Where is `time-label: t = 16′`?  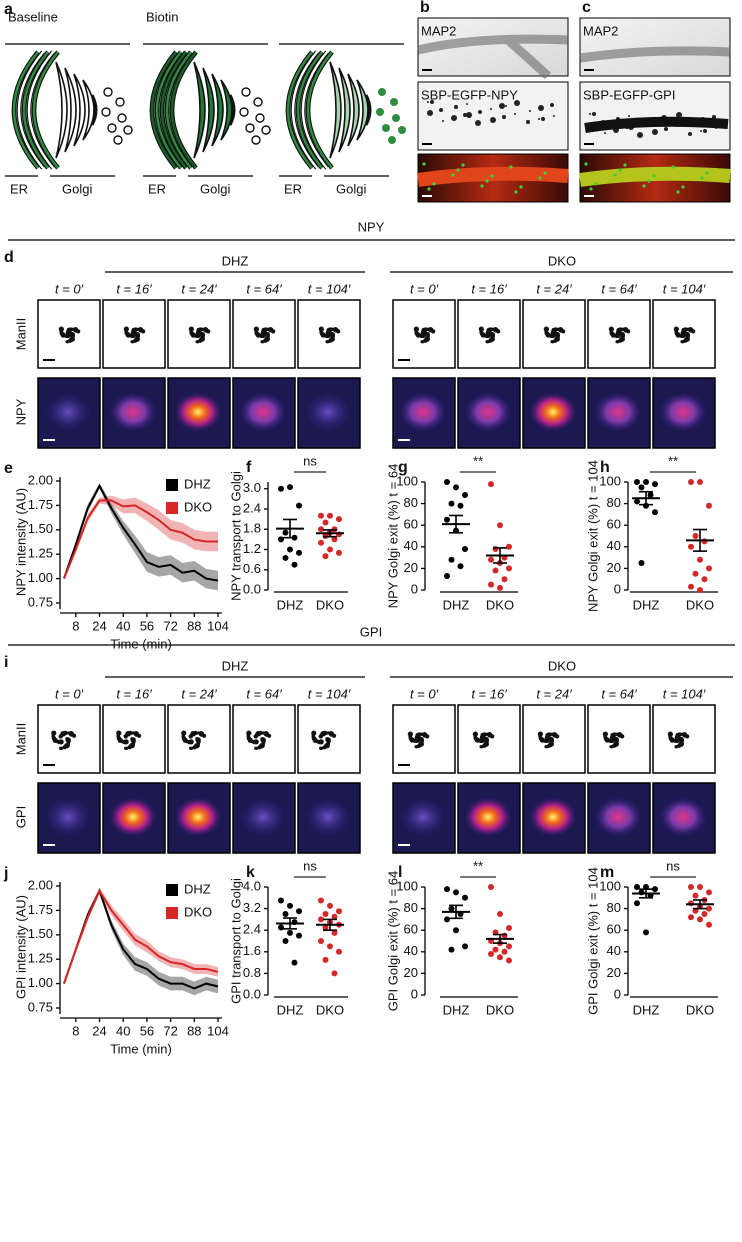 time-label: t = 16′ is located at coordinates (134, 693).